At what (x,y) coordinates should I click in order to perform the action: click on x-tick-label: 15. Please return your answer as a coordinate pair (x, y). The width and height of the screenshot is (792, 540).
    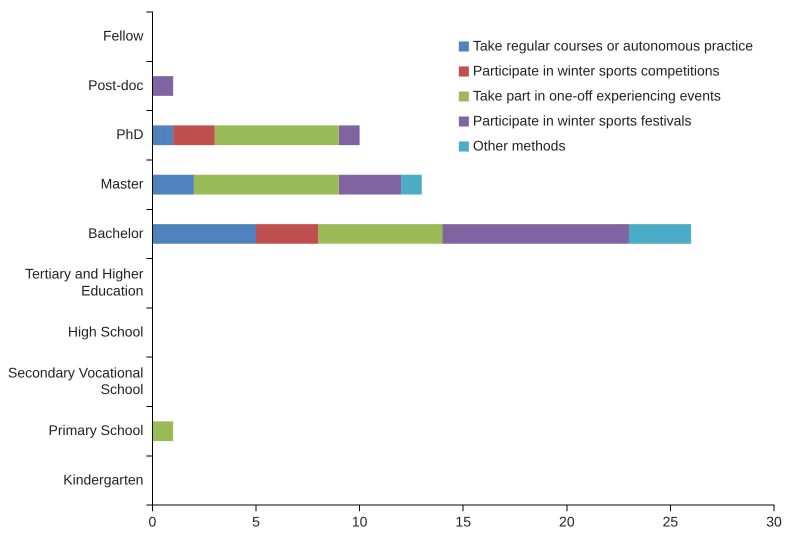
    Looking at the image, I should click on (463, 521).